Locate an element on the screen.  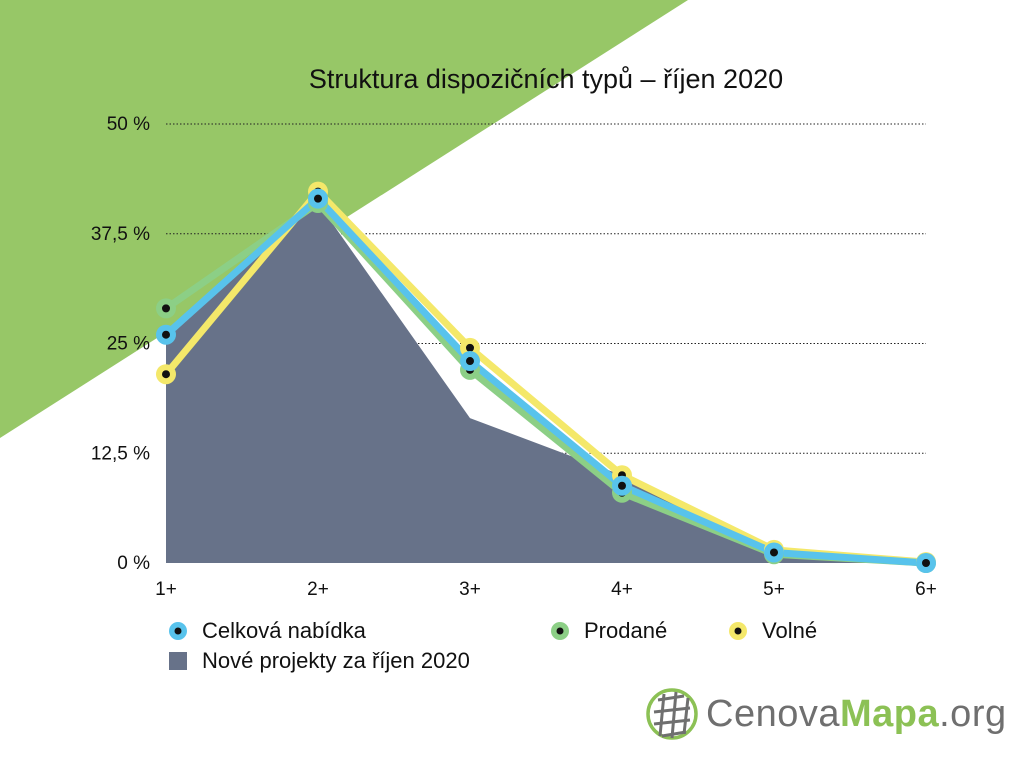
x-tick-label: 1+ is located at coordinates (166, 589).